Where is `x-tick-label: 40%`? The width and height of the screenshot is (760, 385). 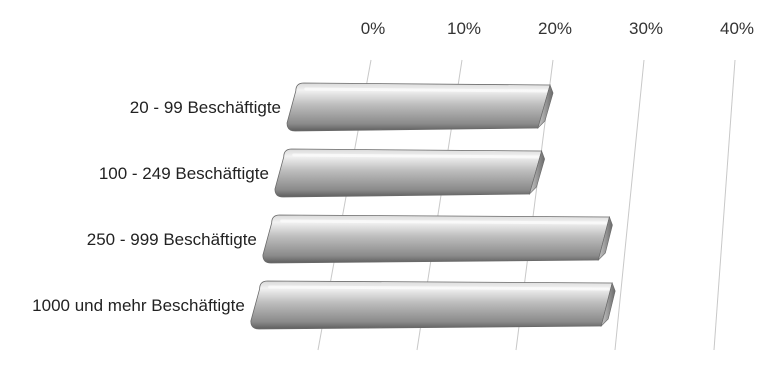
x-tick-label: 40% is located at coordinates (737, 28).